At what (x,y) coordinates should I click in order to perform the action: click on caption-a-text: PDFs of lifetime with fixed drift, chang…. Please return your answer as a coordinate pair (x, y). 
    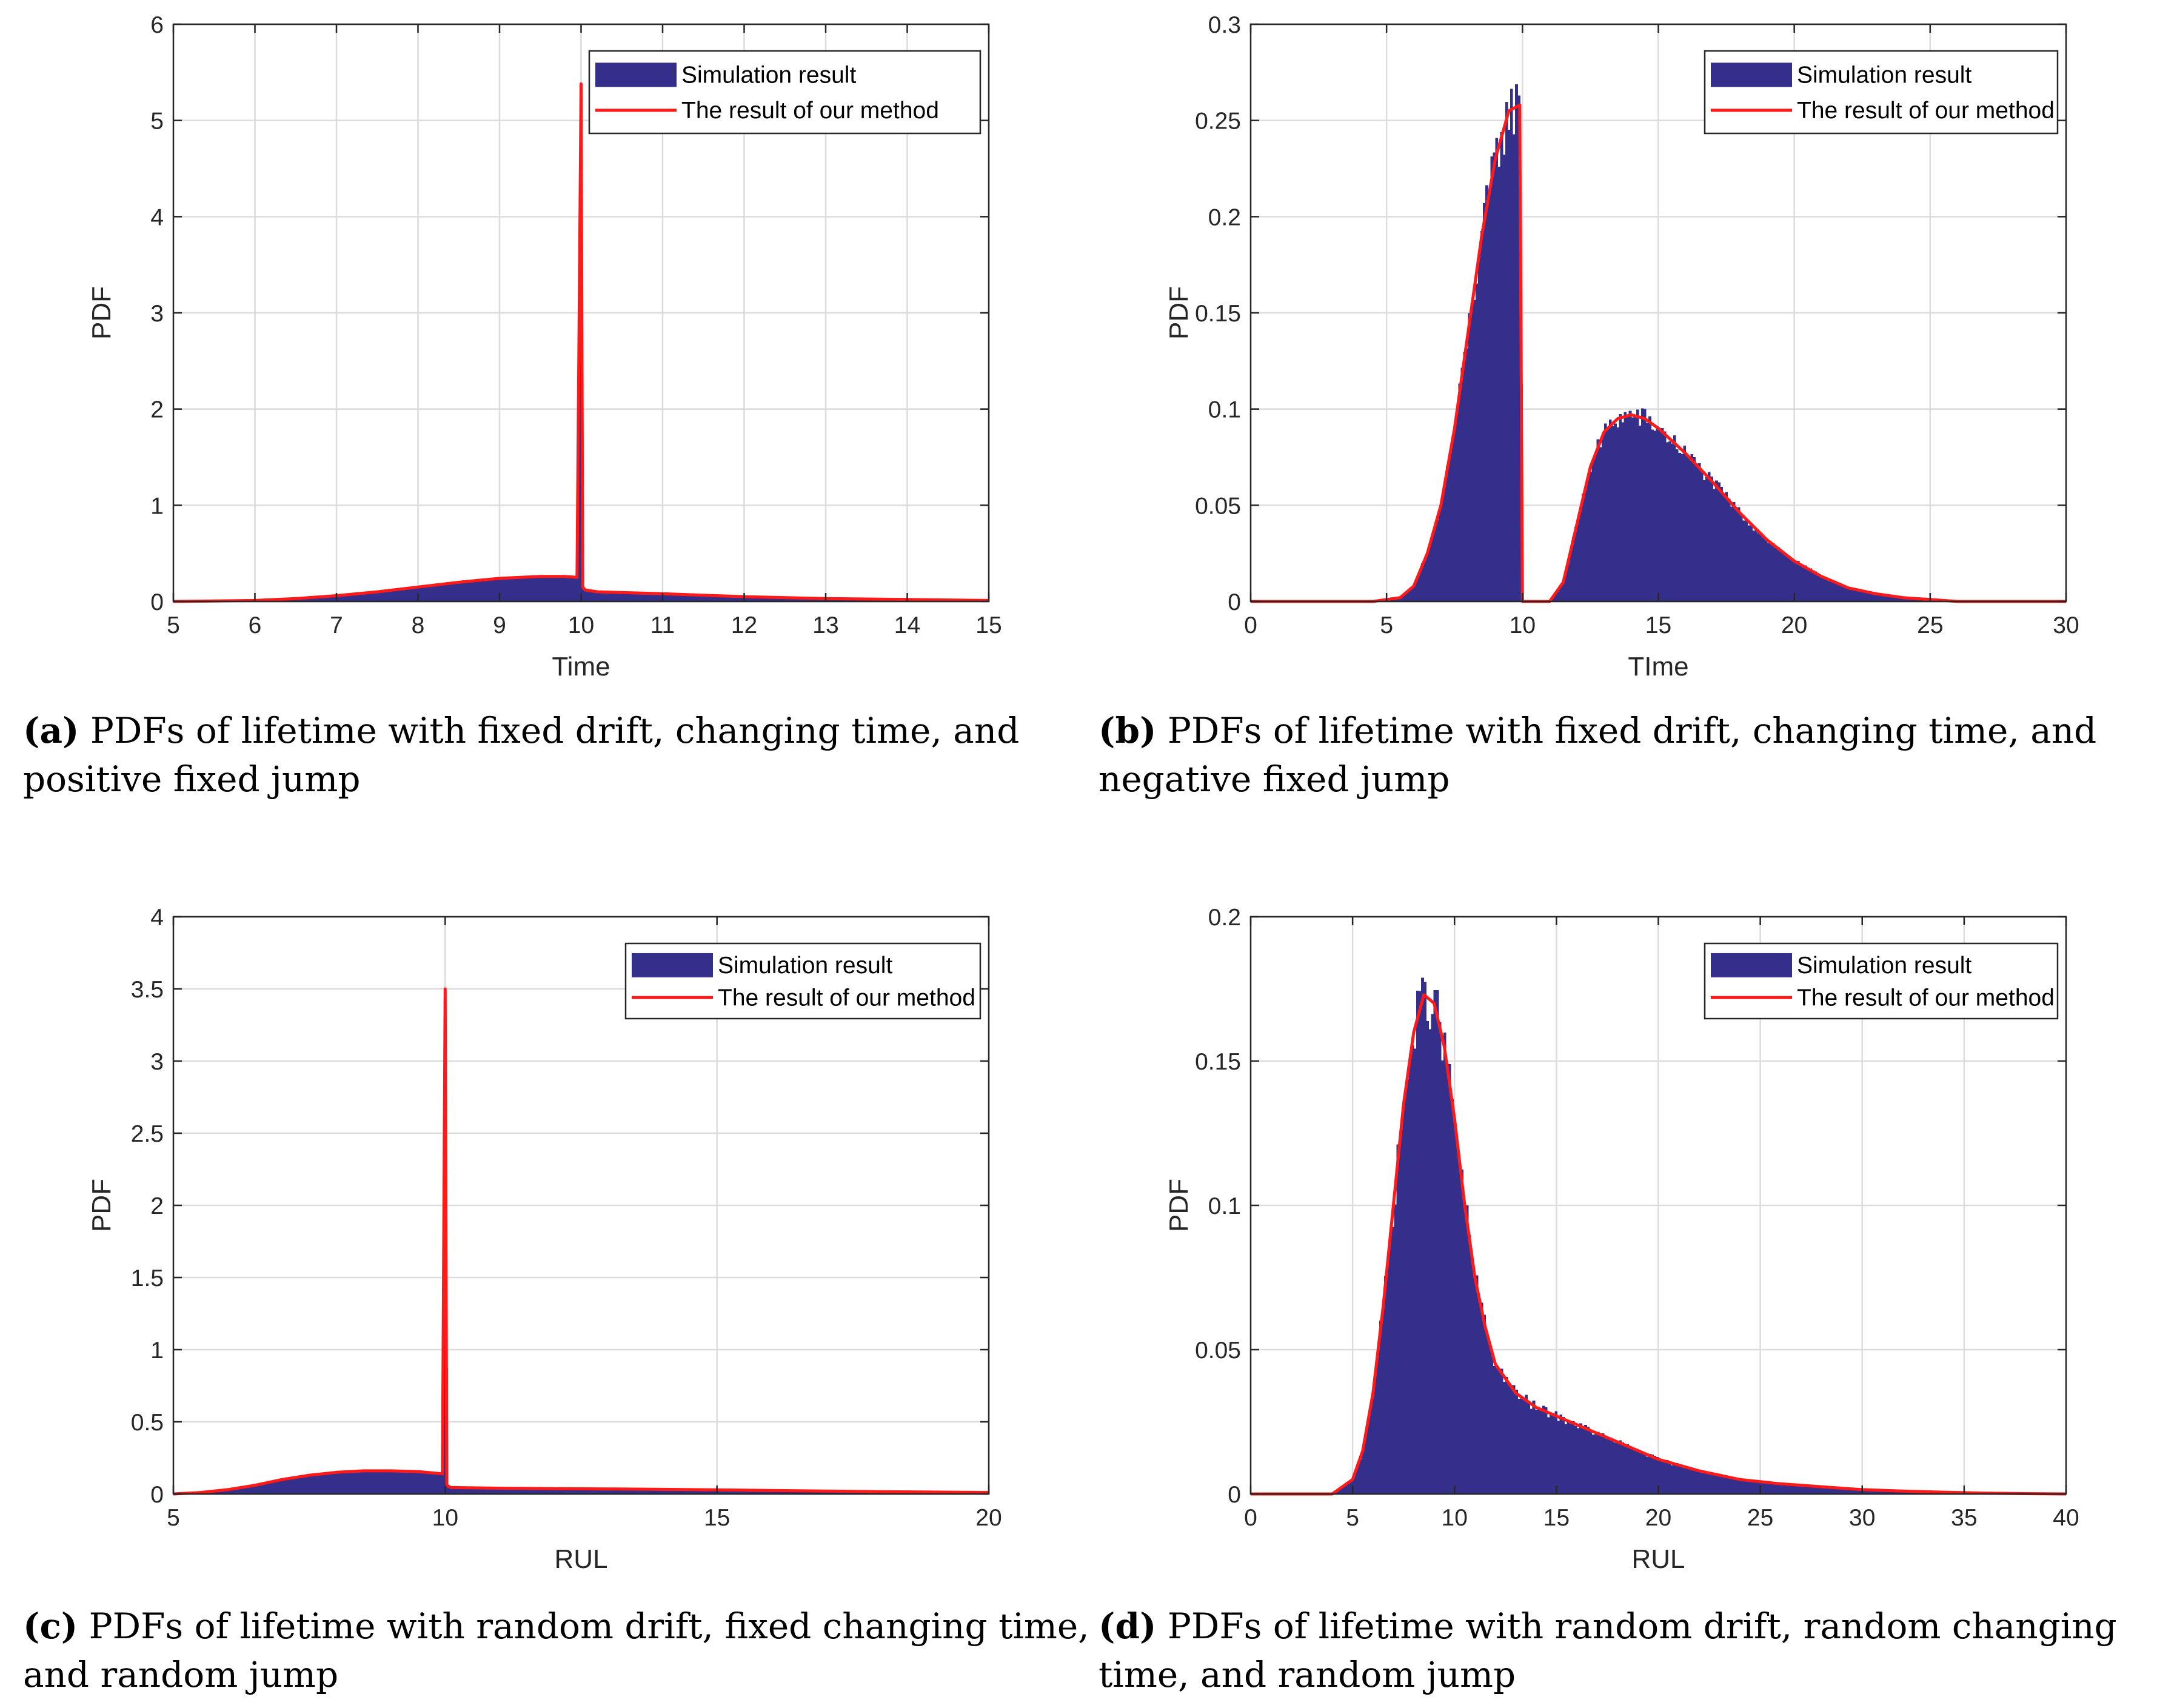
    Looking at the image, I should click on (521, 755).